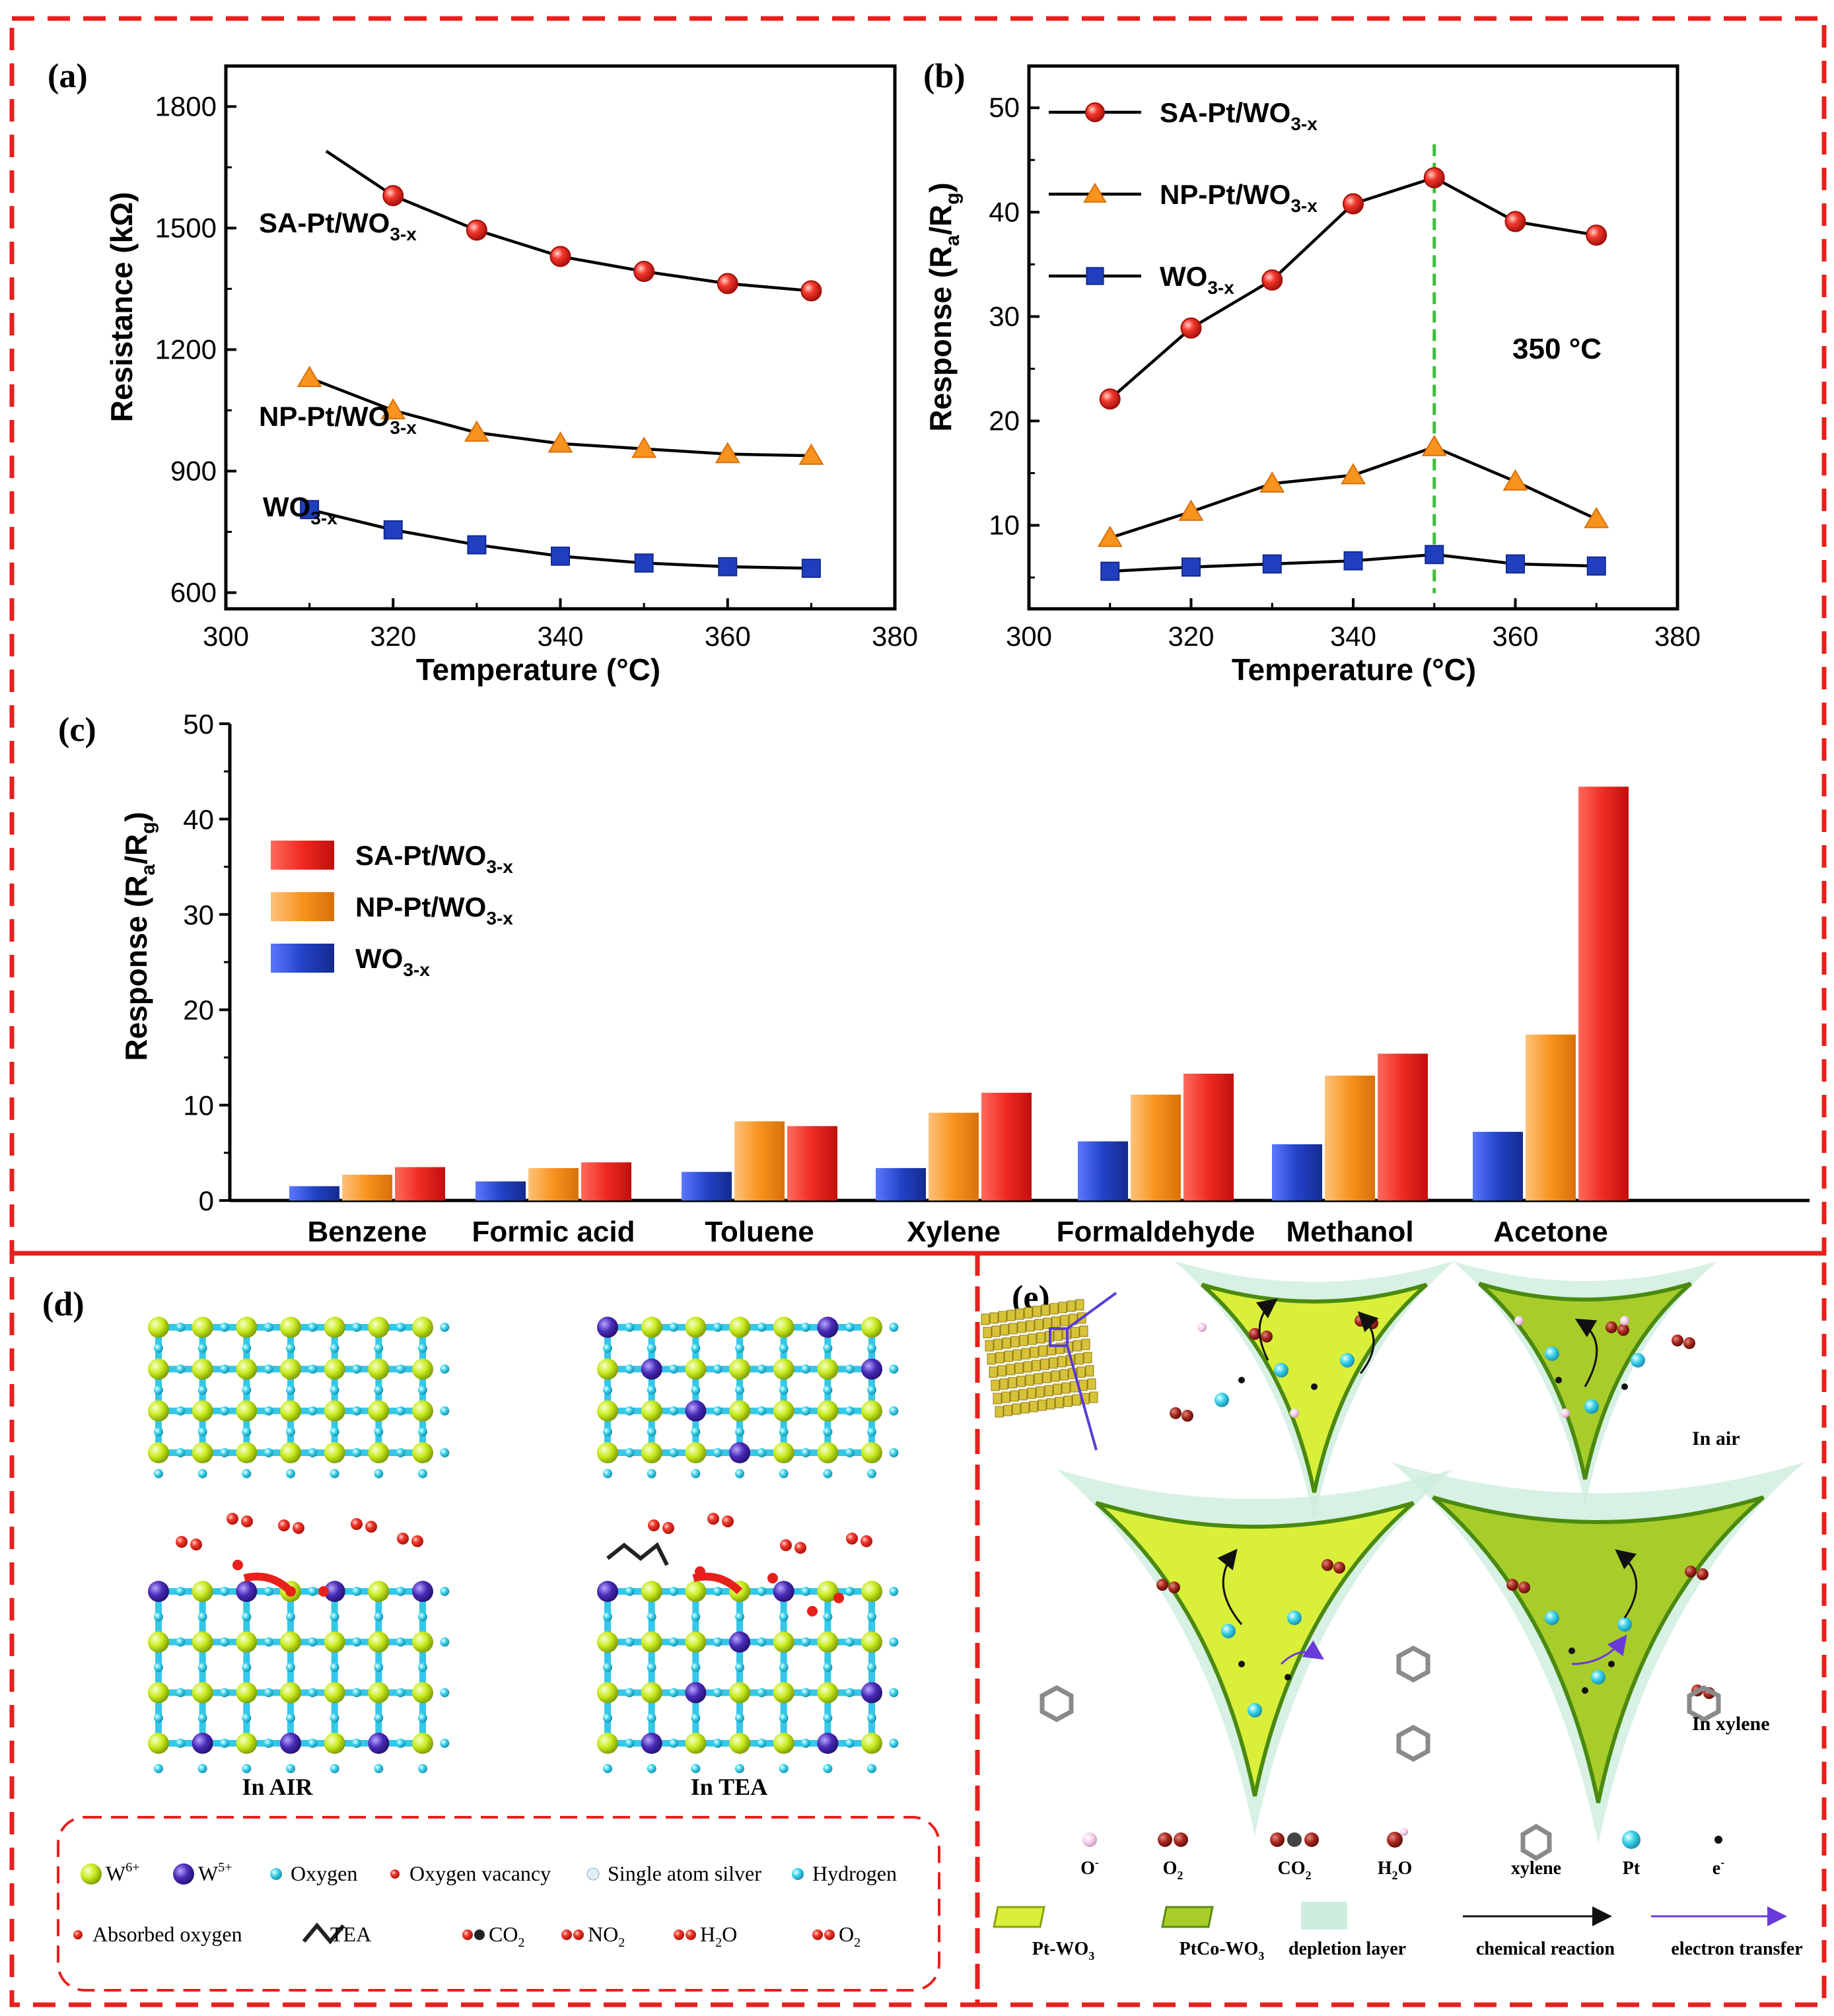 This screenshot has width=1834, height=2016. What do you see at coordinates (1261, 1956) in the screenshot?
I see `legend-e-row2-sub-1: 3` at bounding box center [1261, 1956].